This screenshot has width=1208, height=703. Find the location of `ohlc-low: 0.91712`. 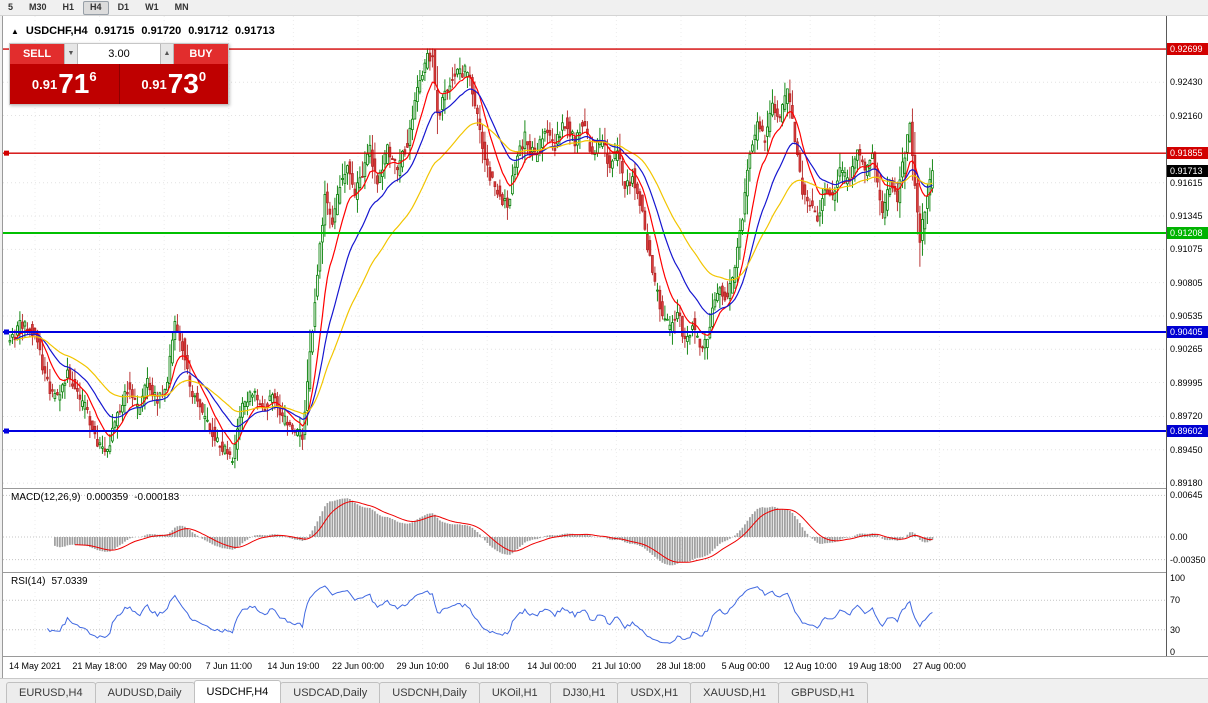

ohlc-low: 0.91712 is located at coordinates (208, 31).